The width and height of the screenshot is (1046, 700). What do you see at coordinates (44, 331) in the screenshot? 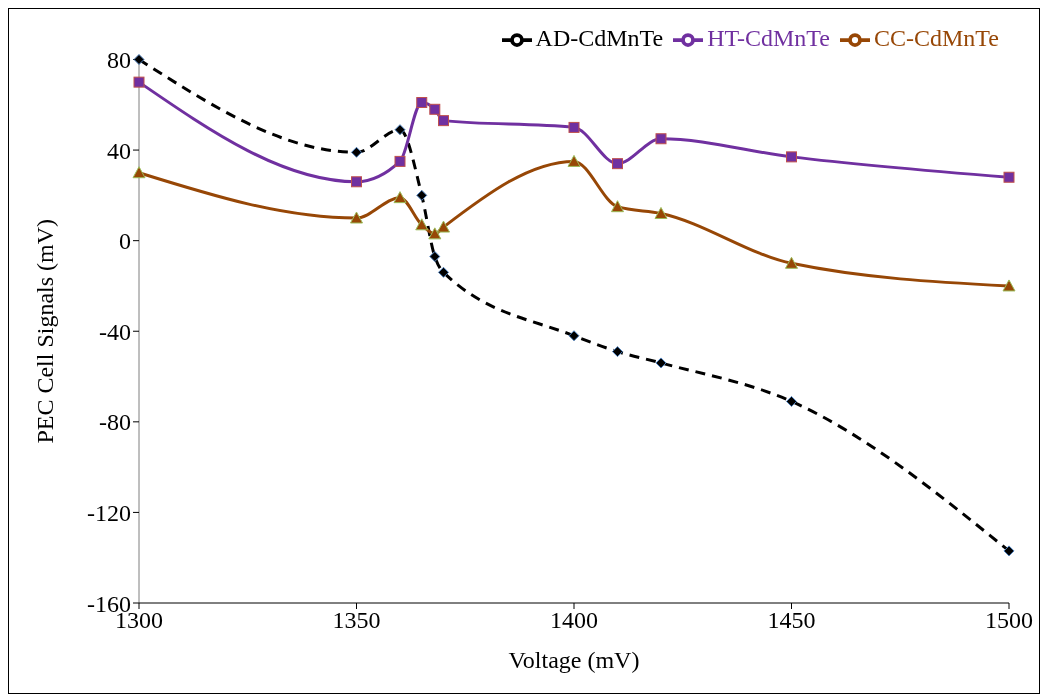
I see `y-axis-title: PEC Cell Signals (mV)` at bounding box center [44, 331].